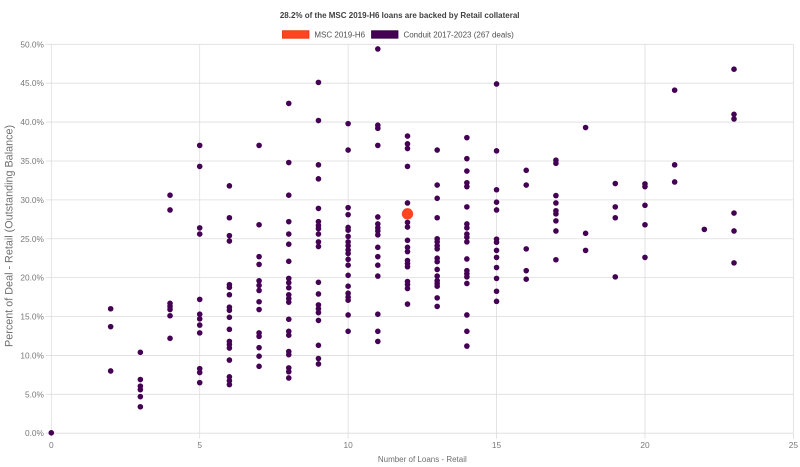 The image size is (800, 467). I want to click on svg-text: 0.0%, so click(35, 433).